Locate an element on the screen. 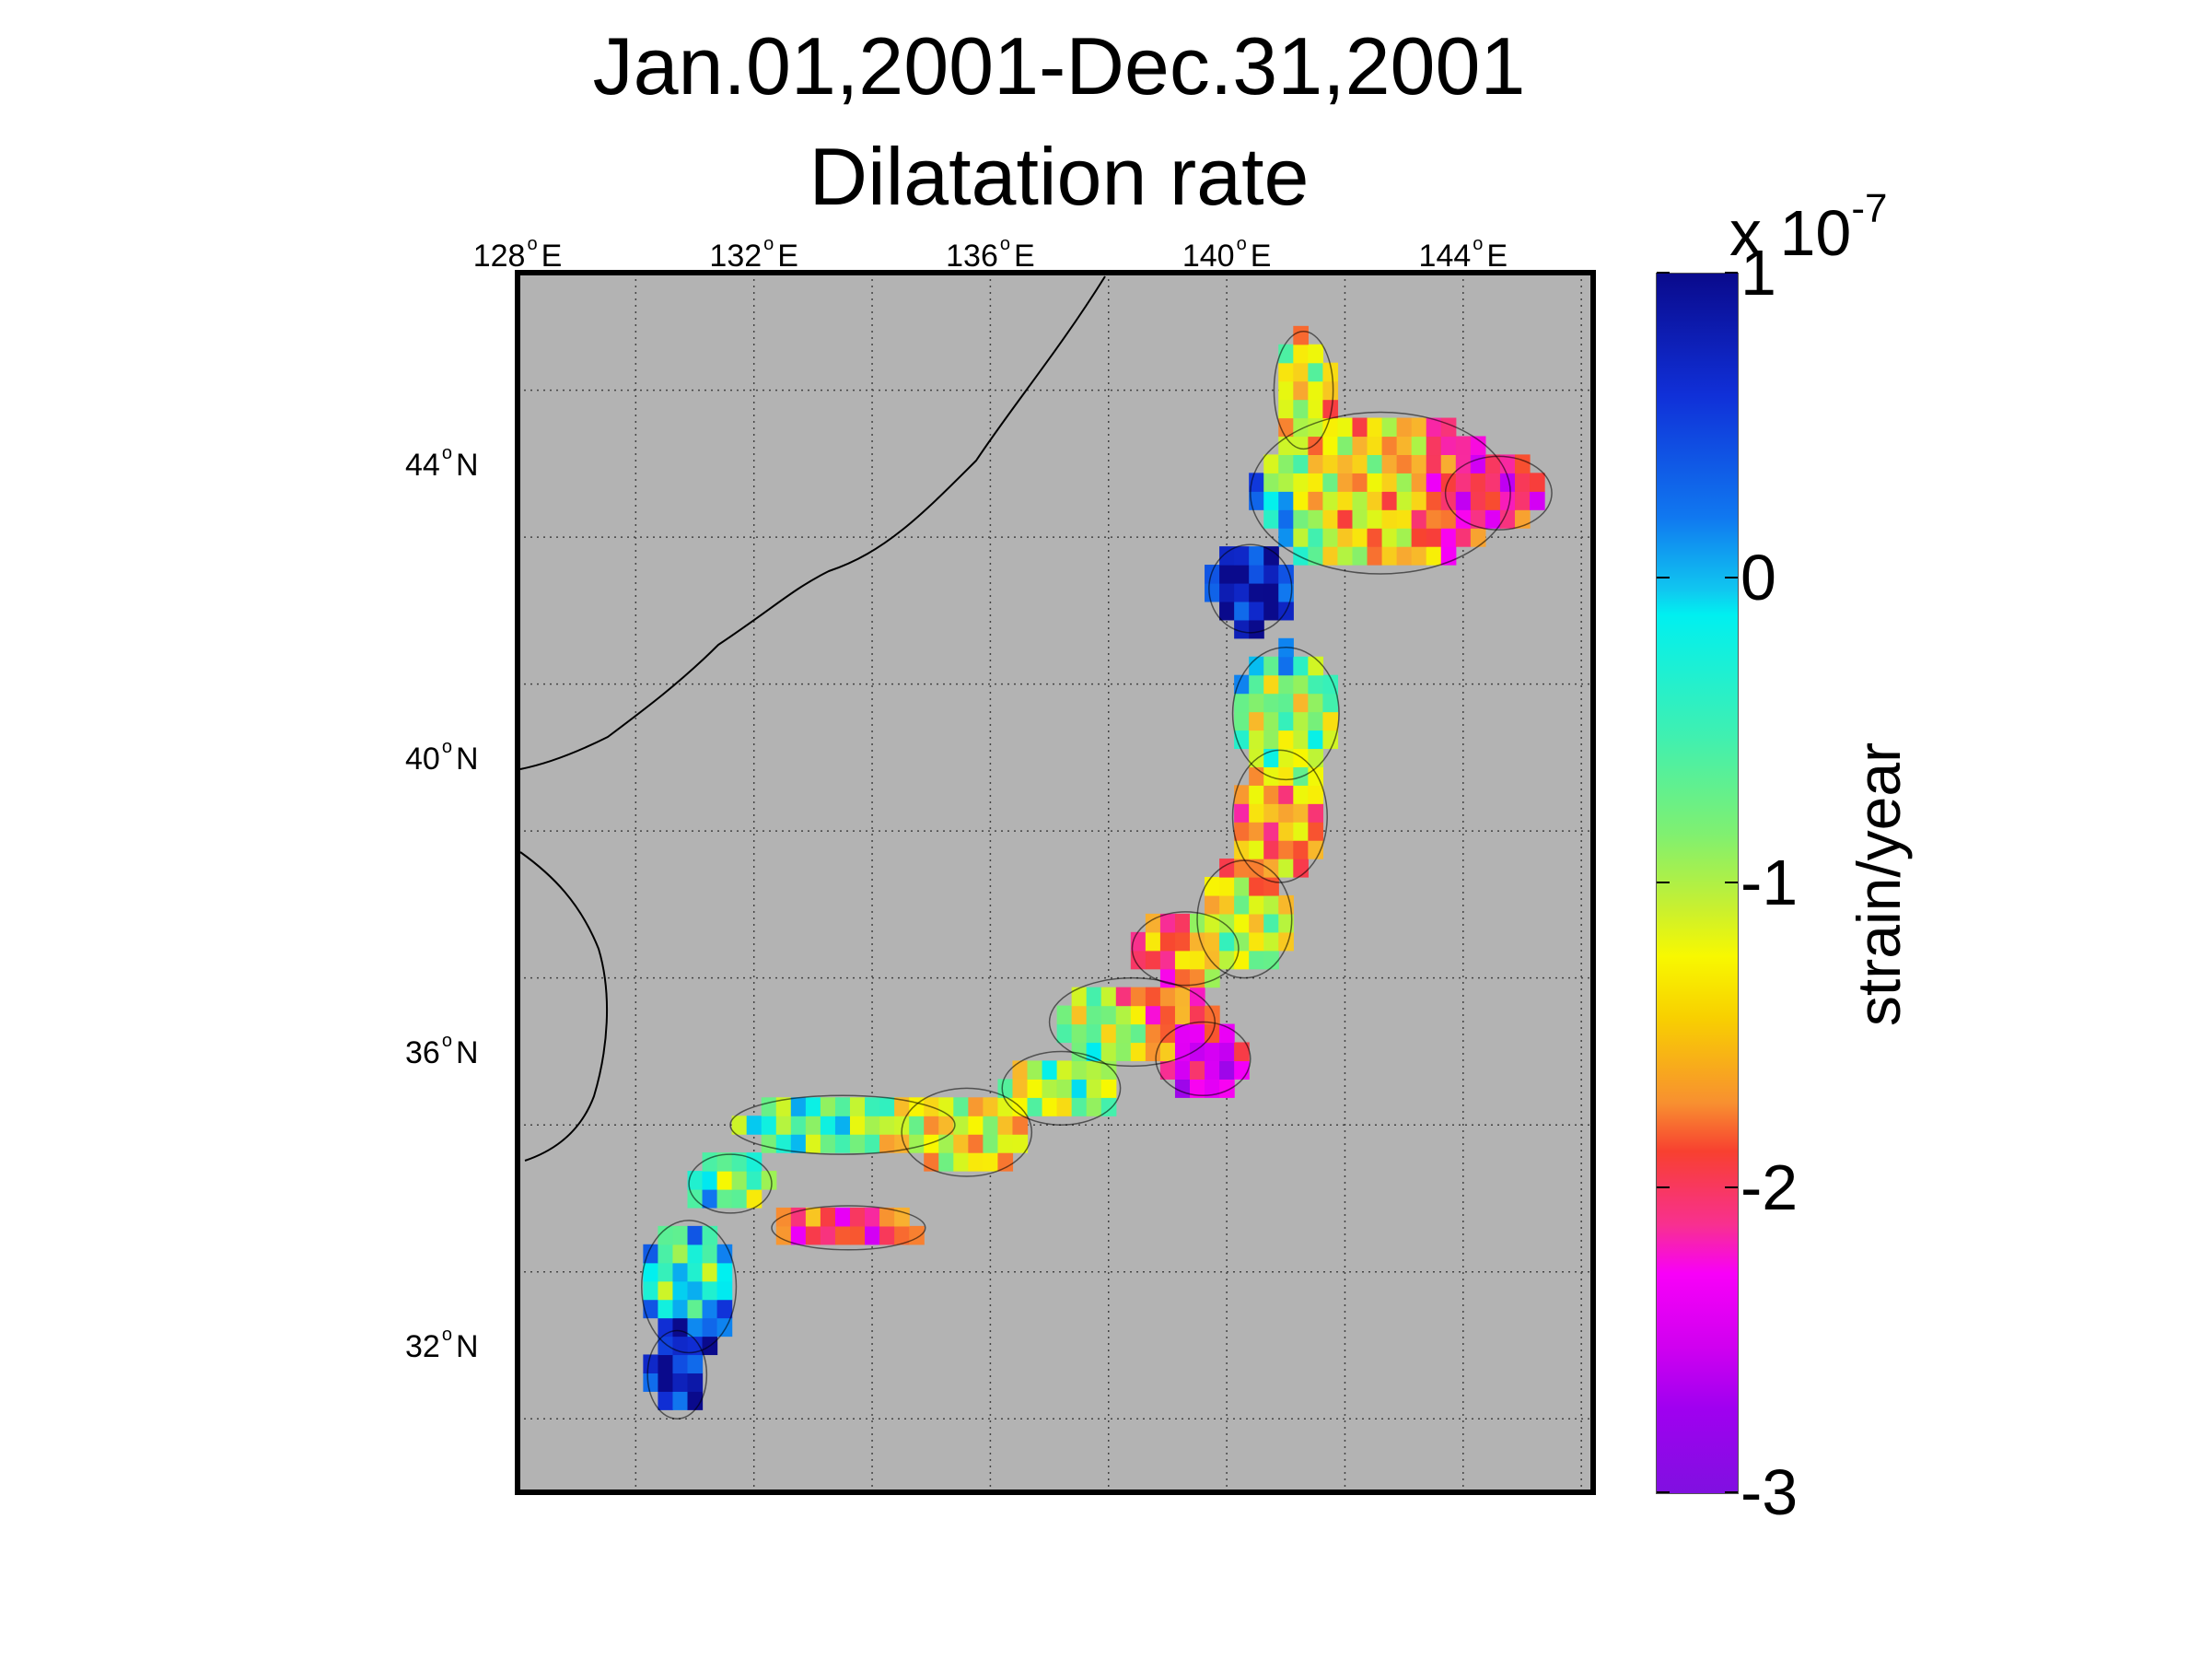 The image size is (2212, 1659). colorbar-exponent-power: -7 is located at coordinates (1870, 208).